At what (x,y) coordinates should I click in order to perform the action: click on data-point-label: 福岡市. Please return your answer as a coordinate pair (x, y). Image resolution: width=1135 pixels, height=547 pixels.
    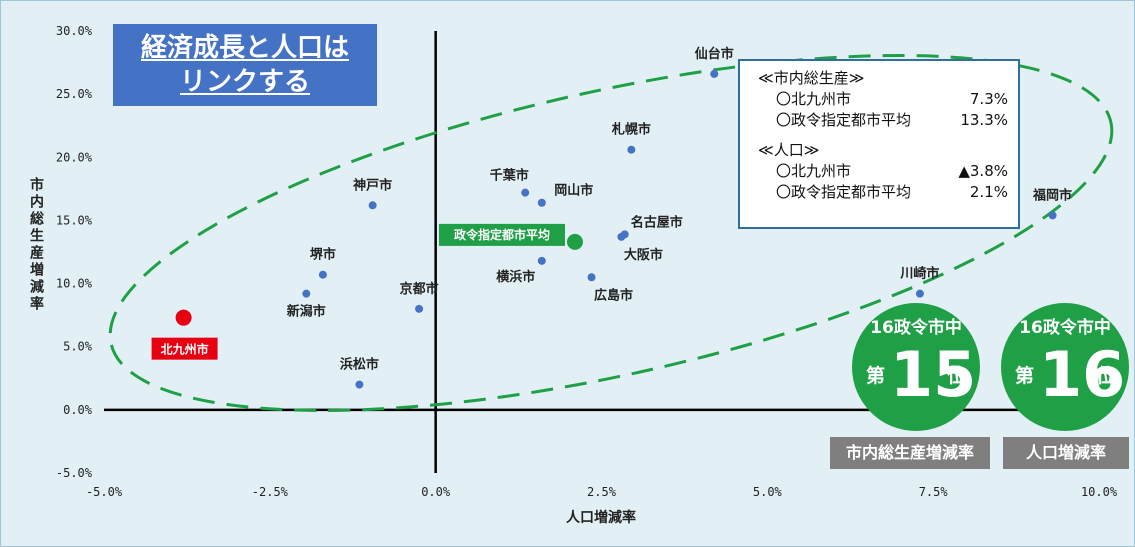
    Looking at the image, I should click on (1052, 195).